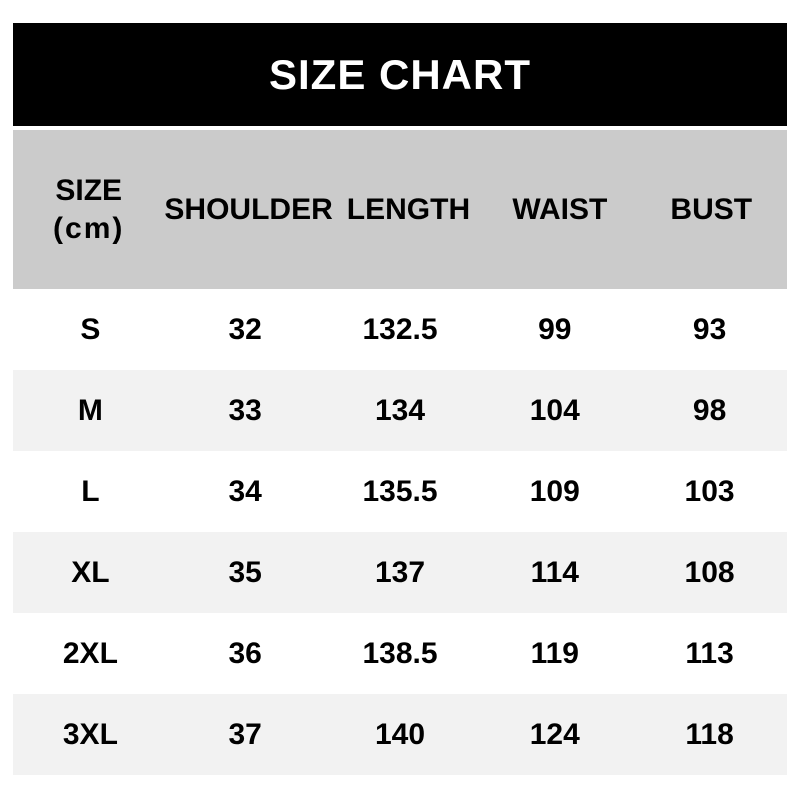 The width and height of the screenshot is (800, 800). What do you see at coordinates (88, 209) in the screenshot?
I see `column-header-size: SIZE (cm)` at bounding box center [88, 209].